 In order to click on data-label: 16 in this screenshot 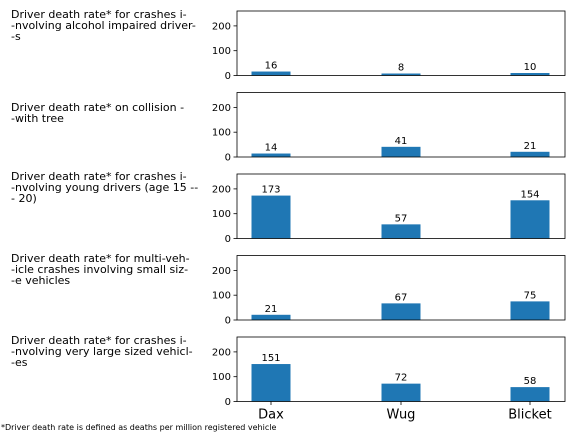, I will do `click(271, 66)`.